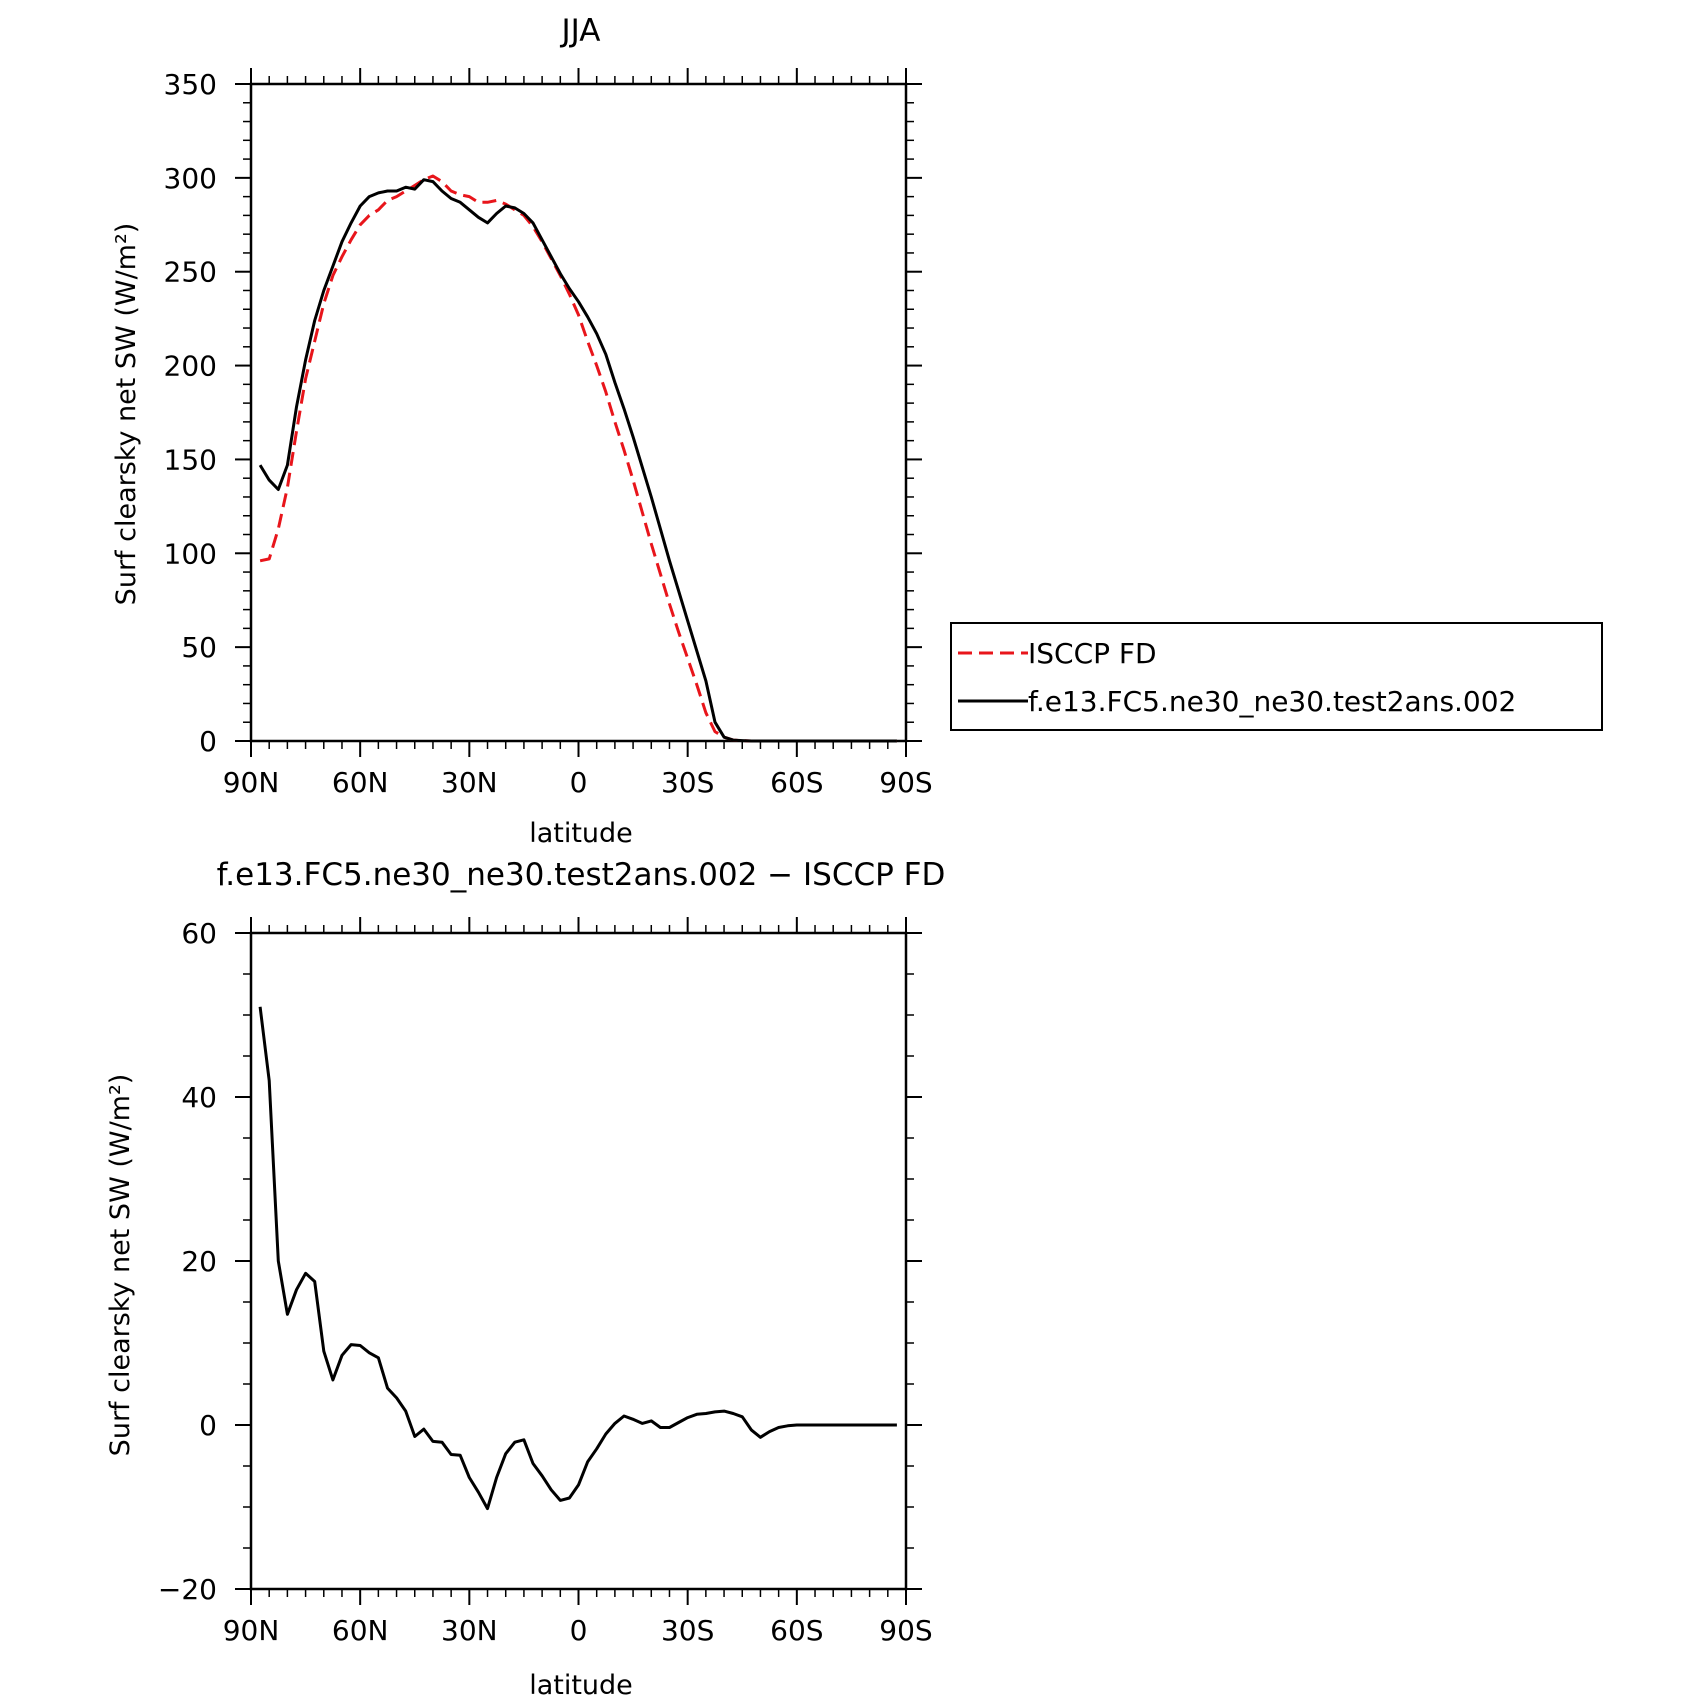 This screenshot has width=1699, height=1708. I want to click on top-chart-title: JJA, so click(580, 31).